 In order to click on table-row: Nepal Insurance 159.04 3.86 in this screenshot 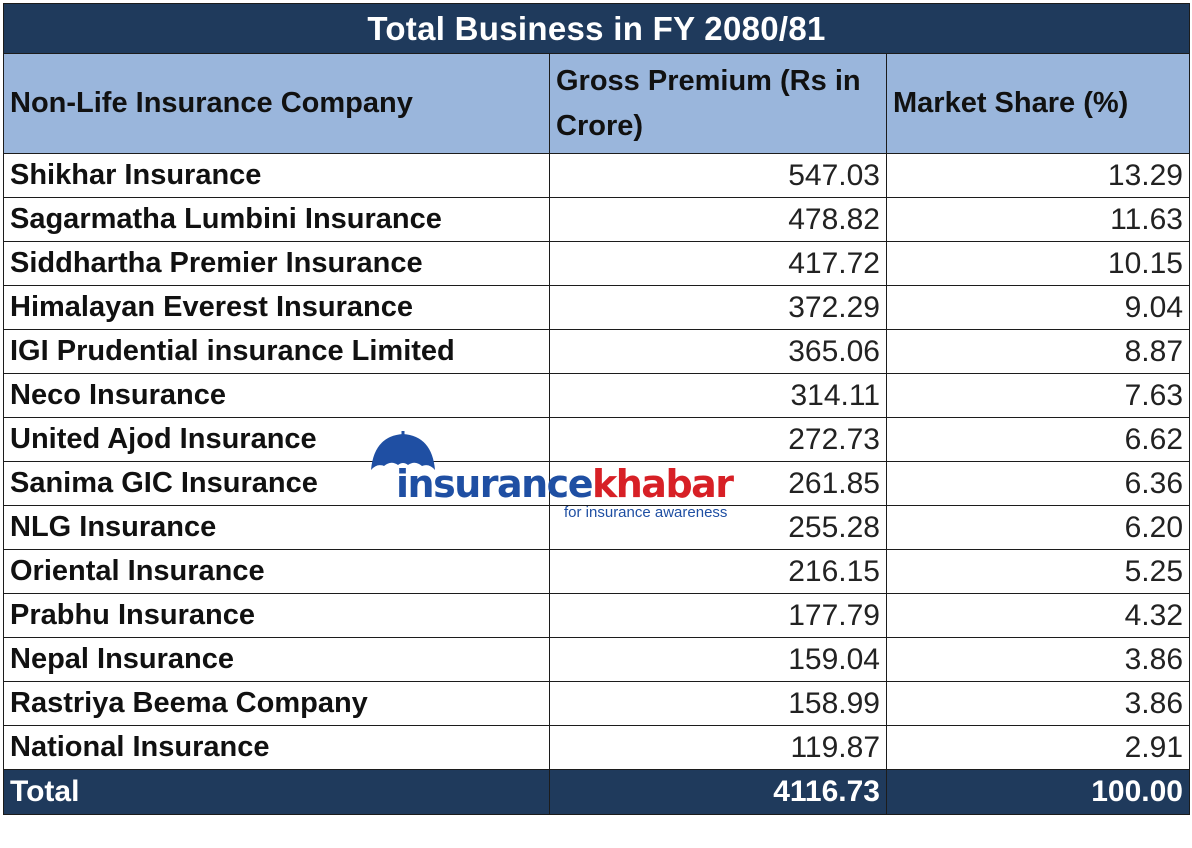, I will do `click(596, 659)`.